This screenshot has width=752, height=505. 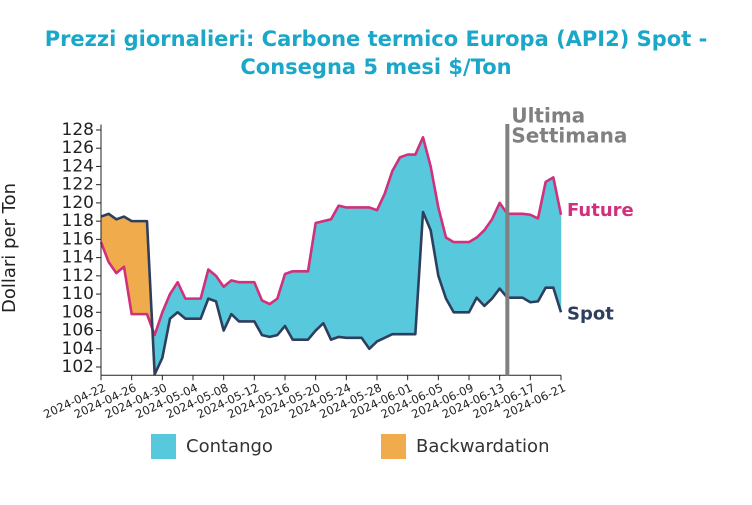 What do you see at coordinates (569, 136) in the screenshot?
I see `marker-label: Settimana` at bounding box center [569, 136].